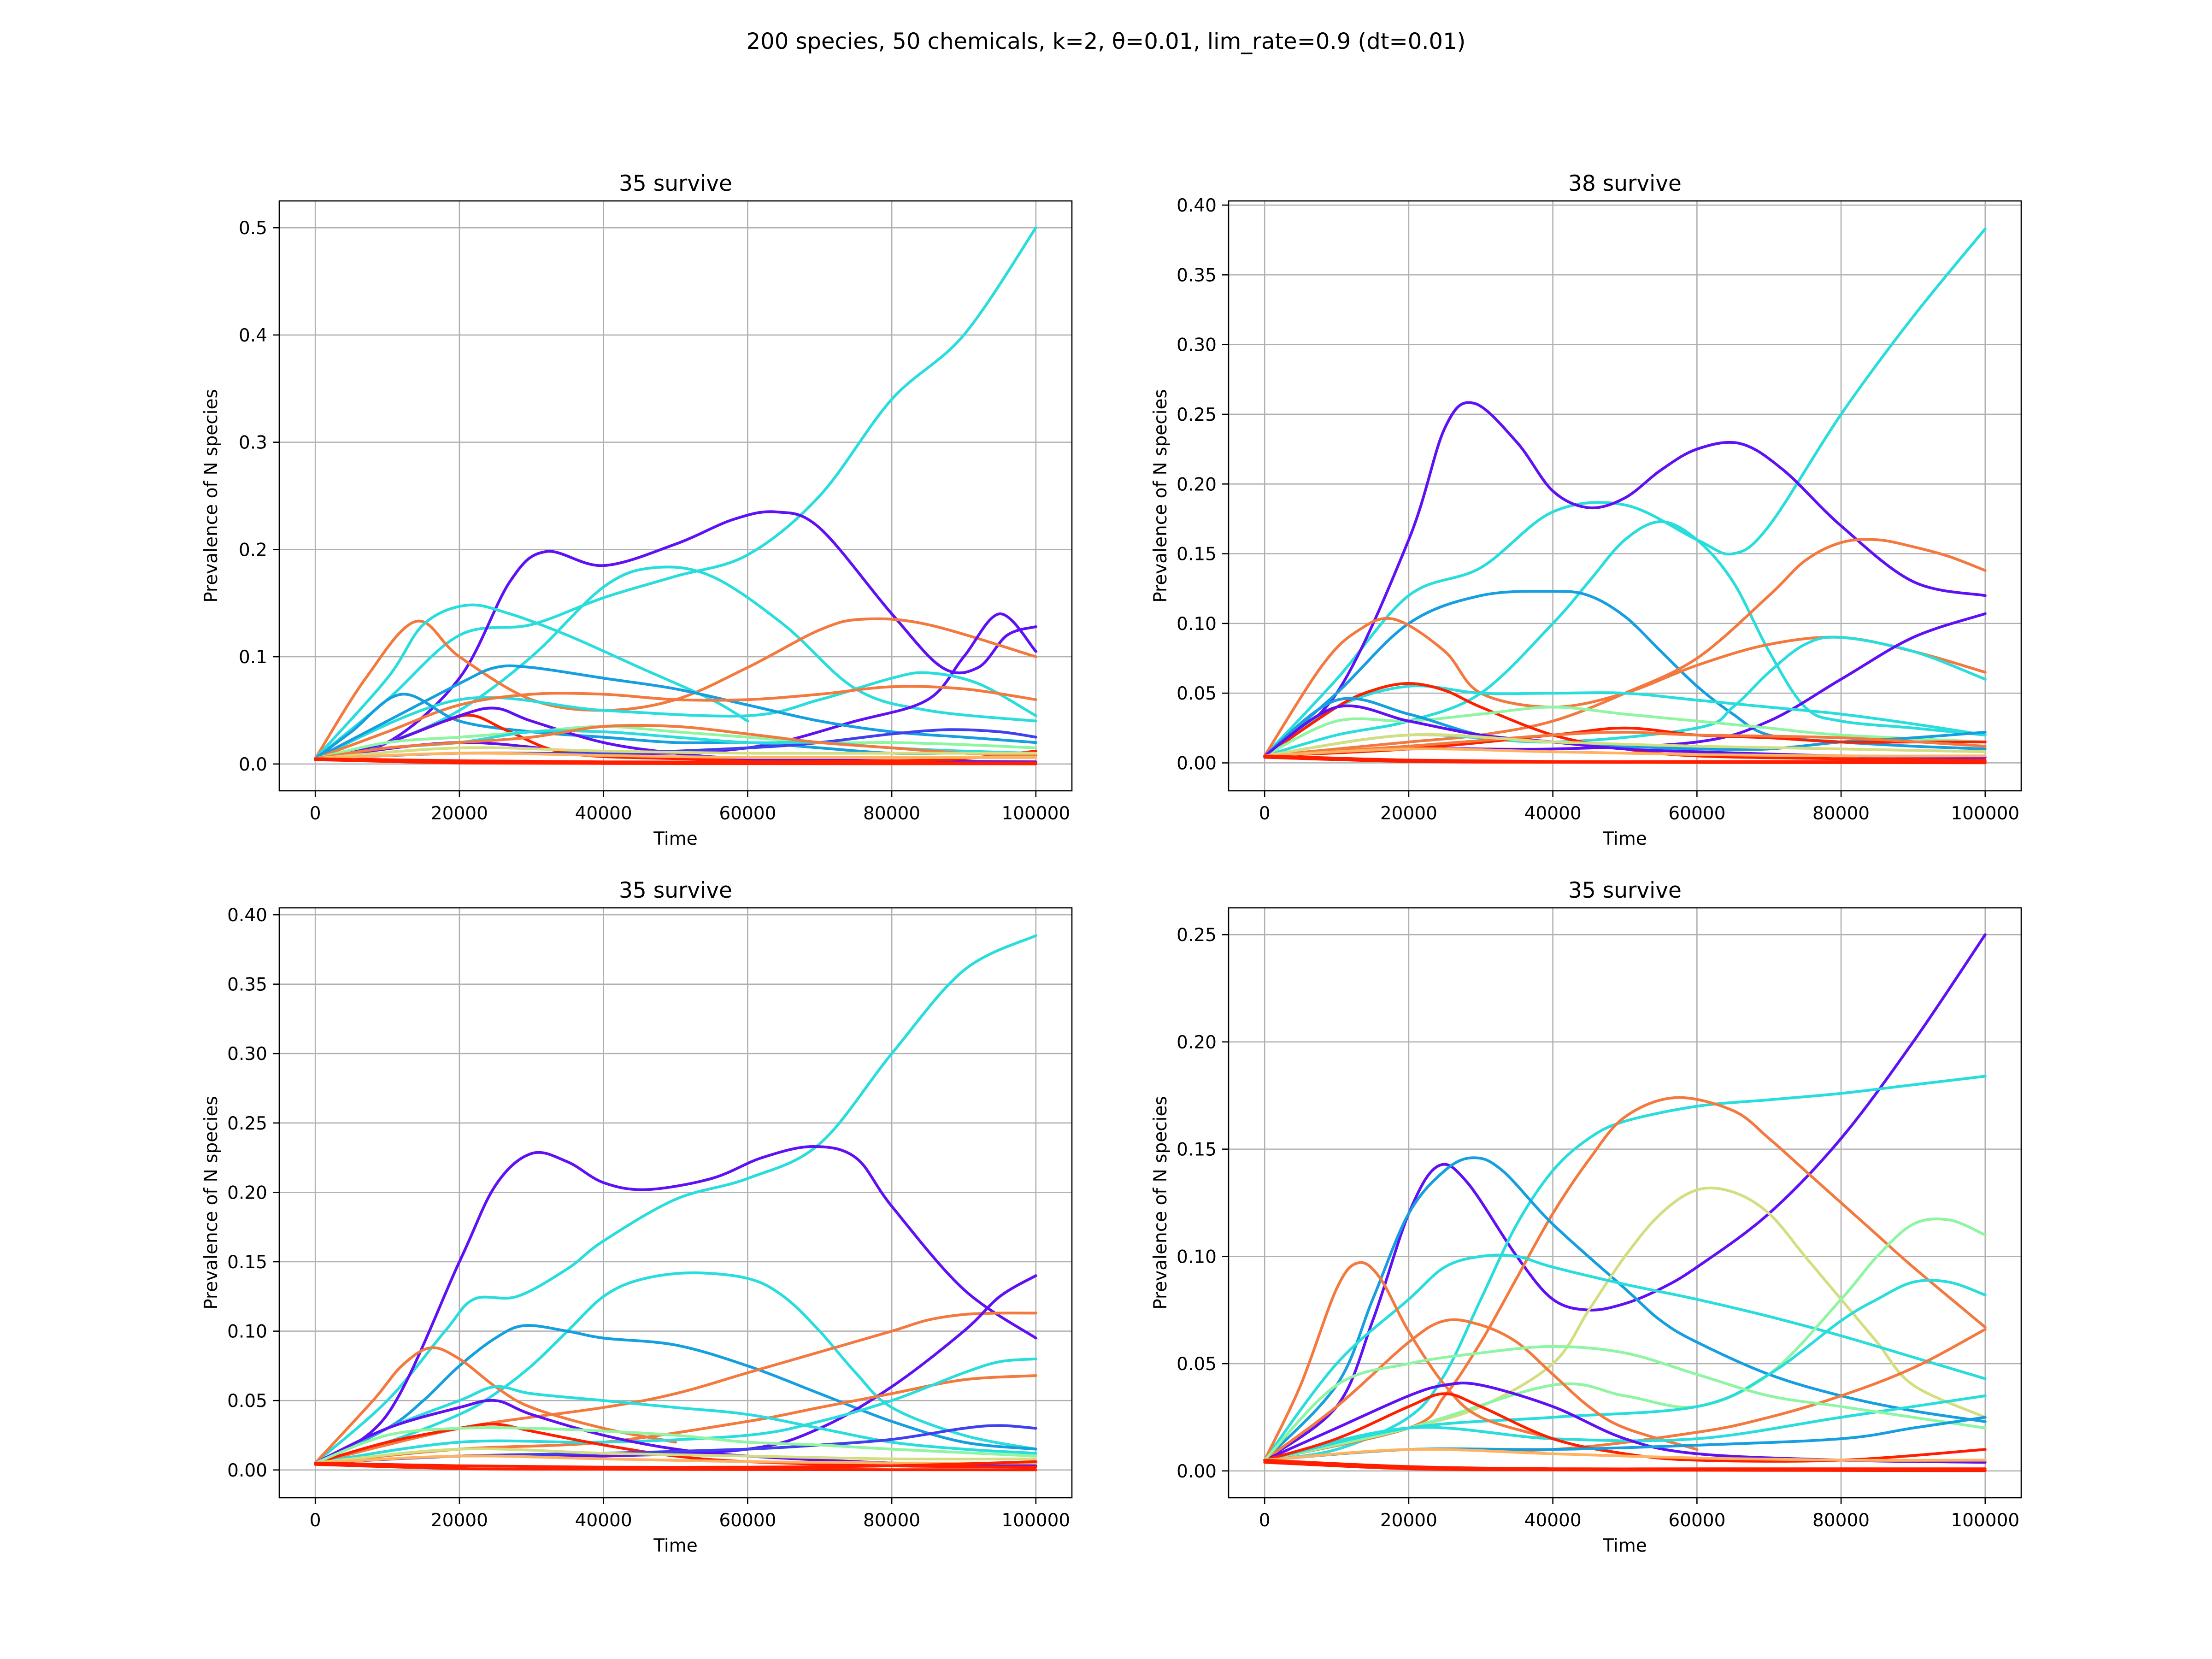  I want to click on subplot-title: 38 survive, so click(1625, 183).